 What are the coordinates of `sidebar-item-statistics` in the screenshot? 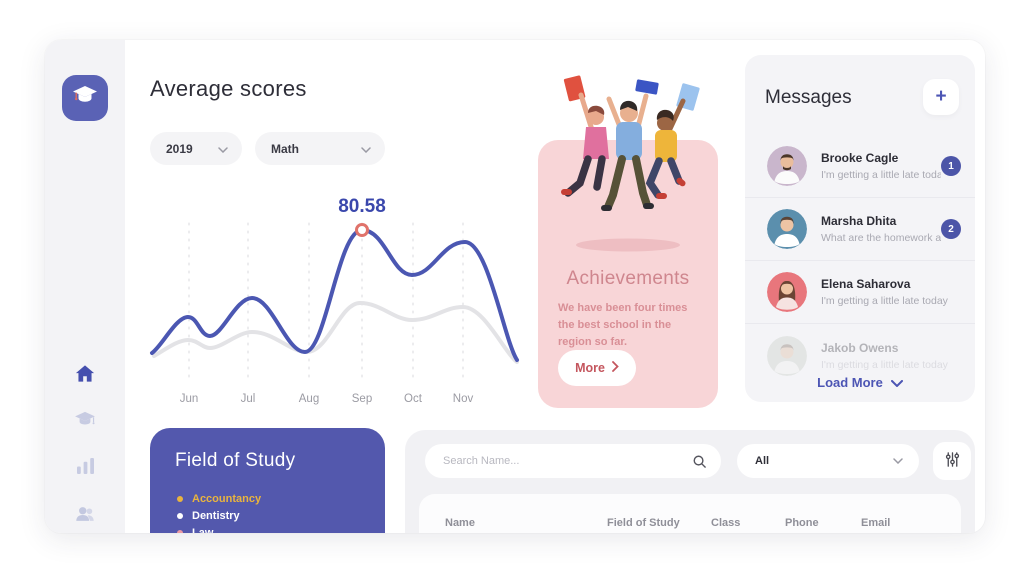 It's located at (85, 468).